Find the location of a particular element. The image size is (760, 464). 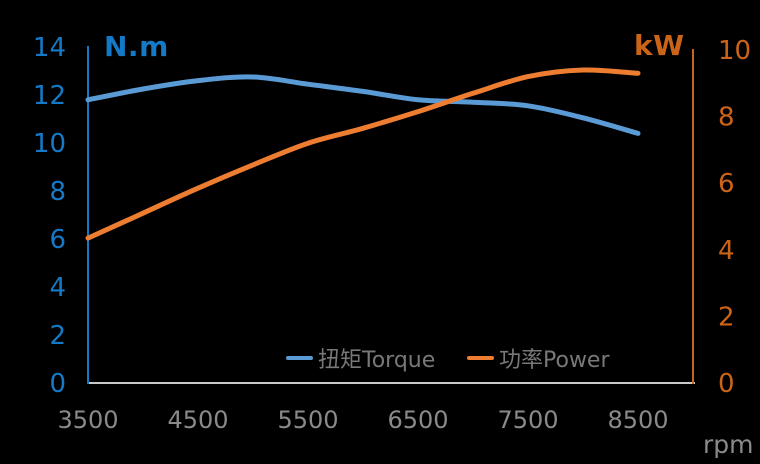

left-axis-tick-label: 4 is located at coordinates (57, 288).